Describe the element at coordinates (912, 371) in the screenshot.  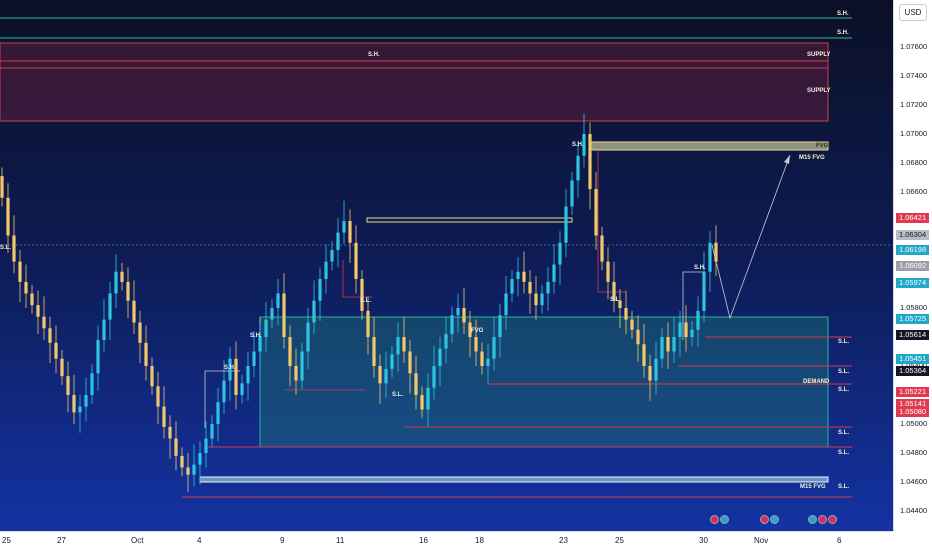
I see `price-label: 1.05364` at that location.